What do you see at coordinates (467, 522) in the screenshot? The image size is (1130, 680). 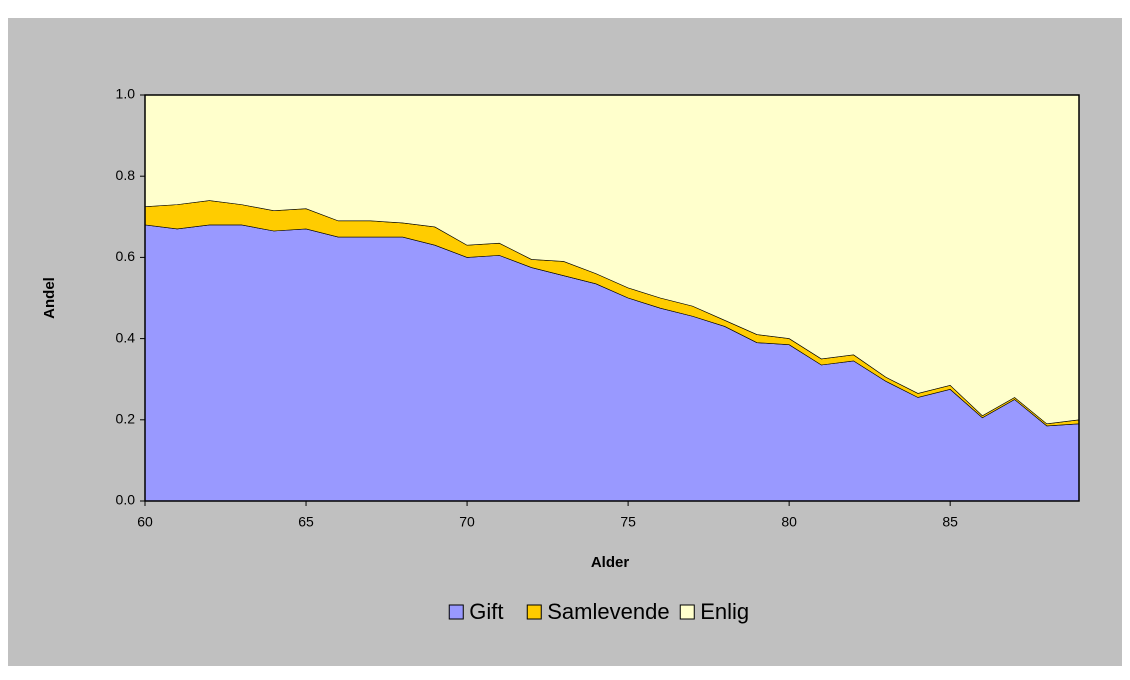 I see `x-tick-label: 70` at bounding box center [467, 522].